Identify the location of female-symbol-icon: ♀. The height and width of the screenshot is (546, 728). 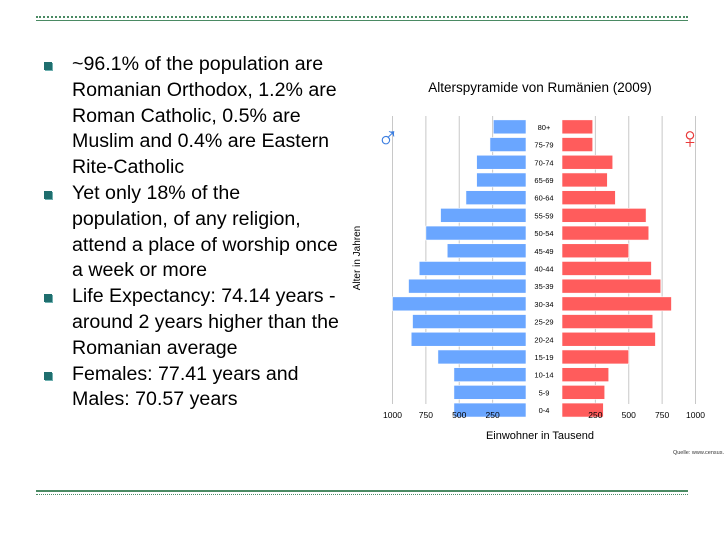
(690, 138).